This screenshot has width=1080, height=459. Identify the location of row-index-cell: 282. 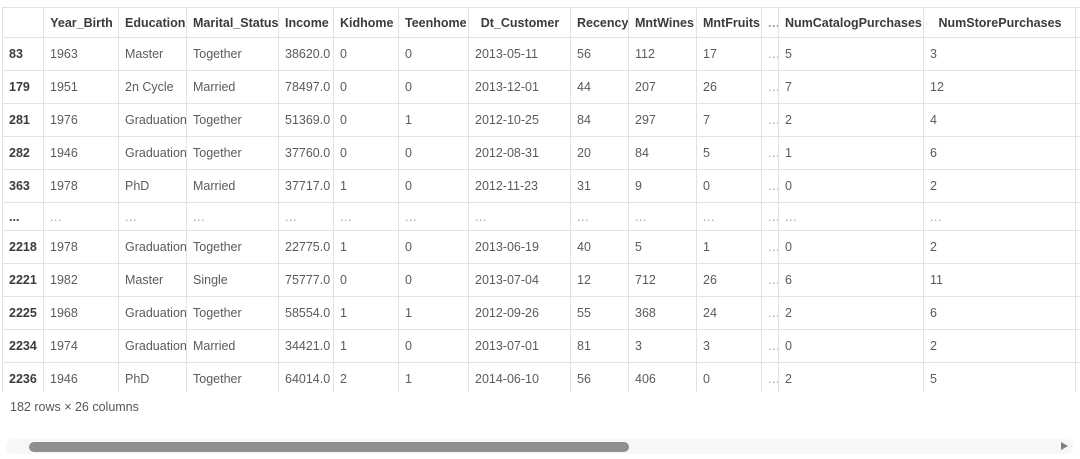
(23, 153).